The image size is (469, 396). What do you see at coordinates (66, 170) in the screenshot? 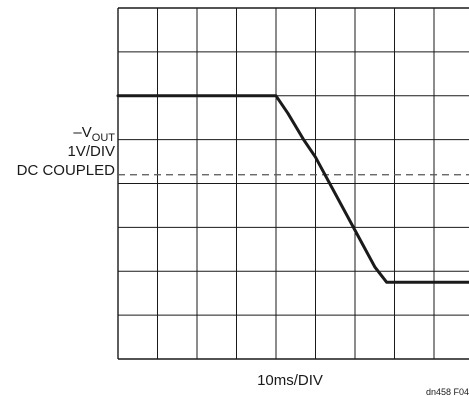
I see `y-axis-label-coupling: DC COUPLED` at bounding box center [66, 170].